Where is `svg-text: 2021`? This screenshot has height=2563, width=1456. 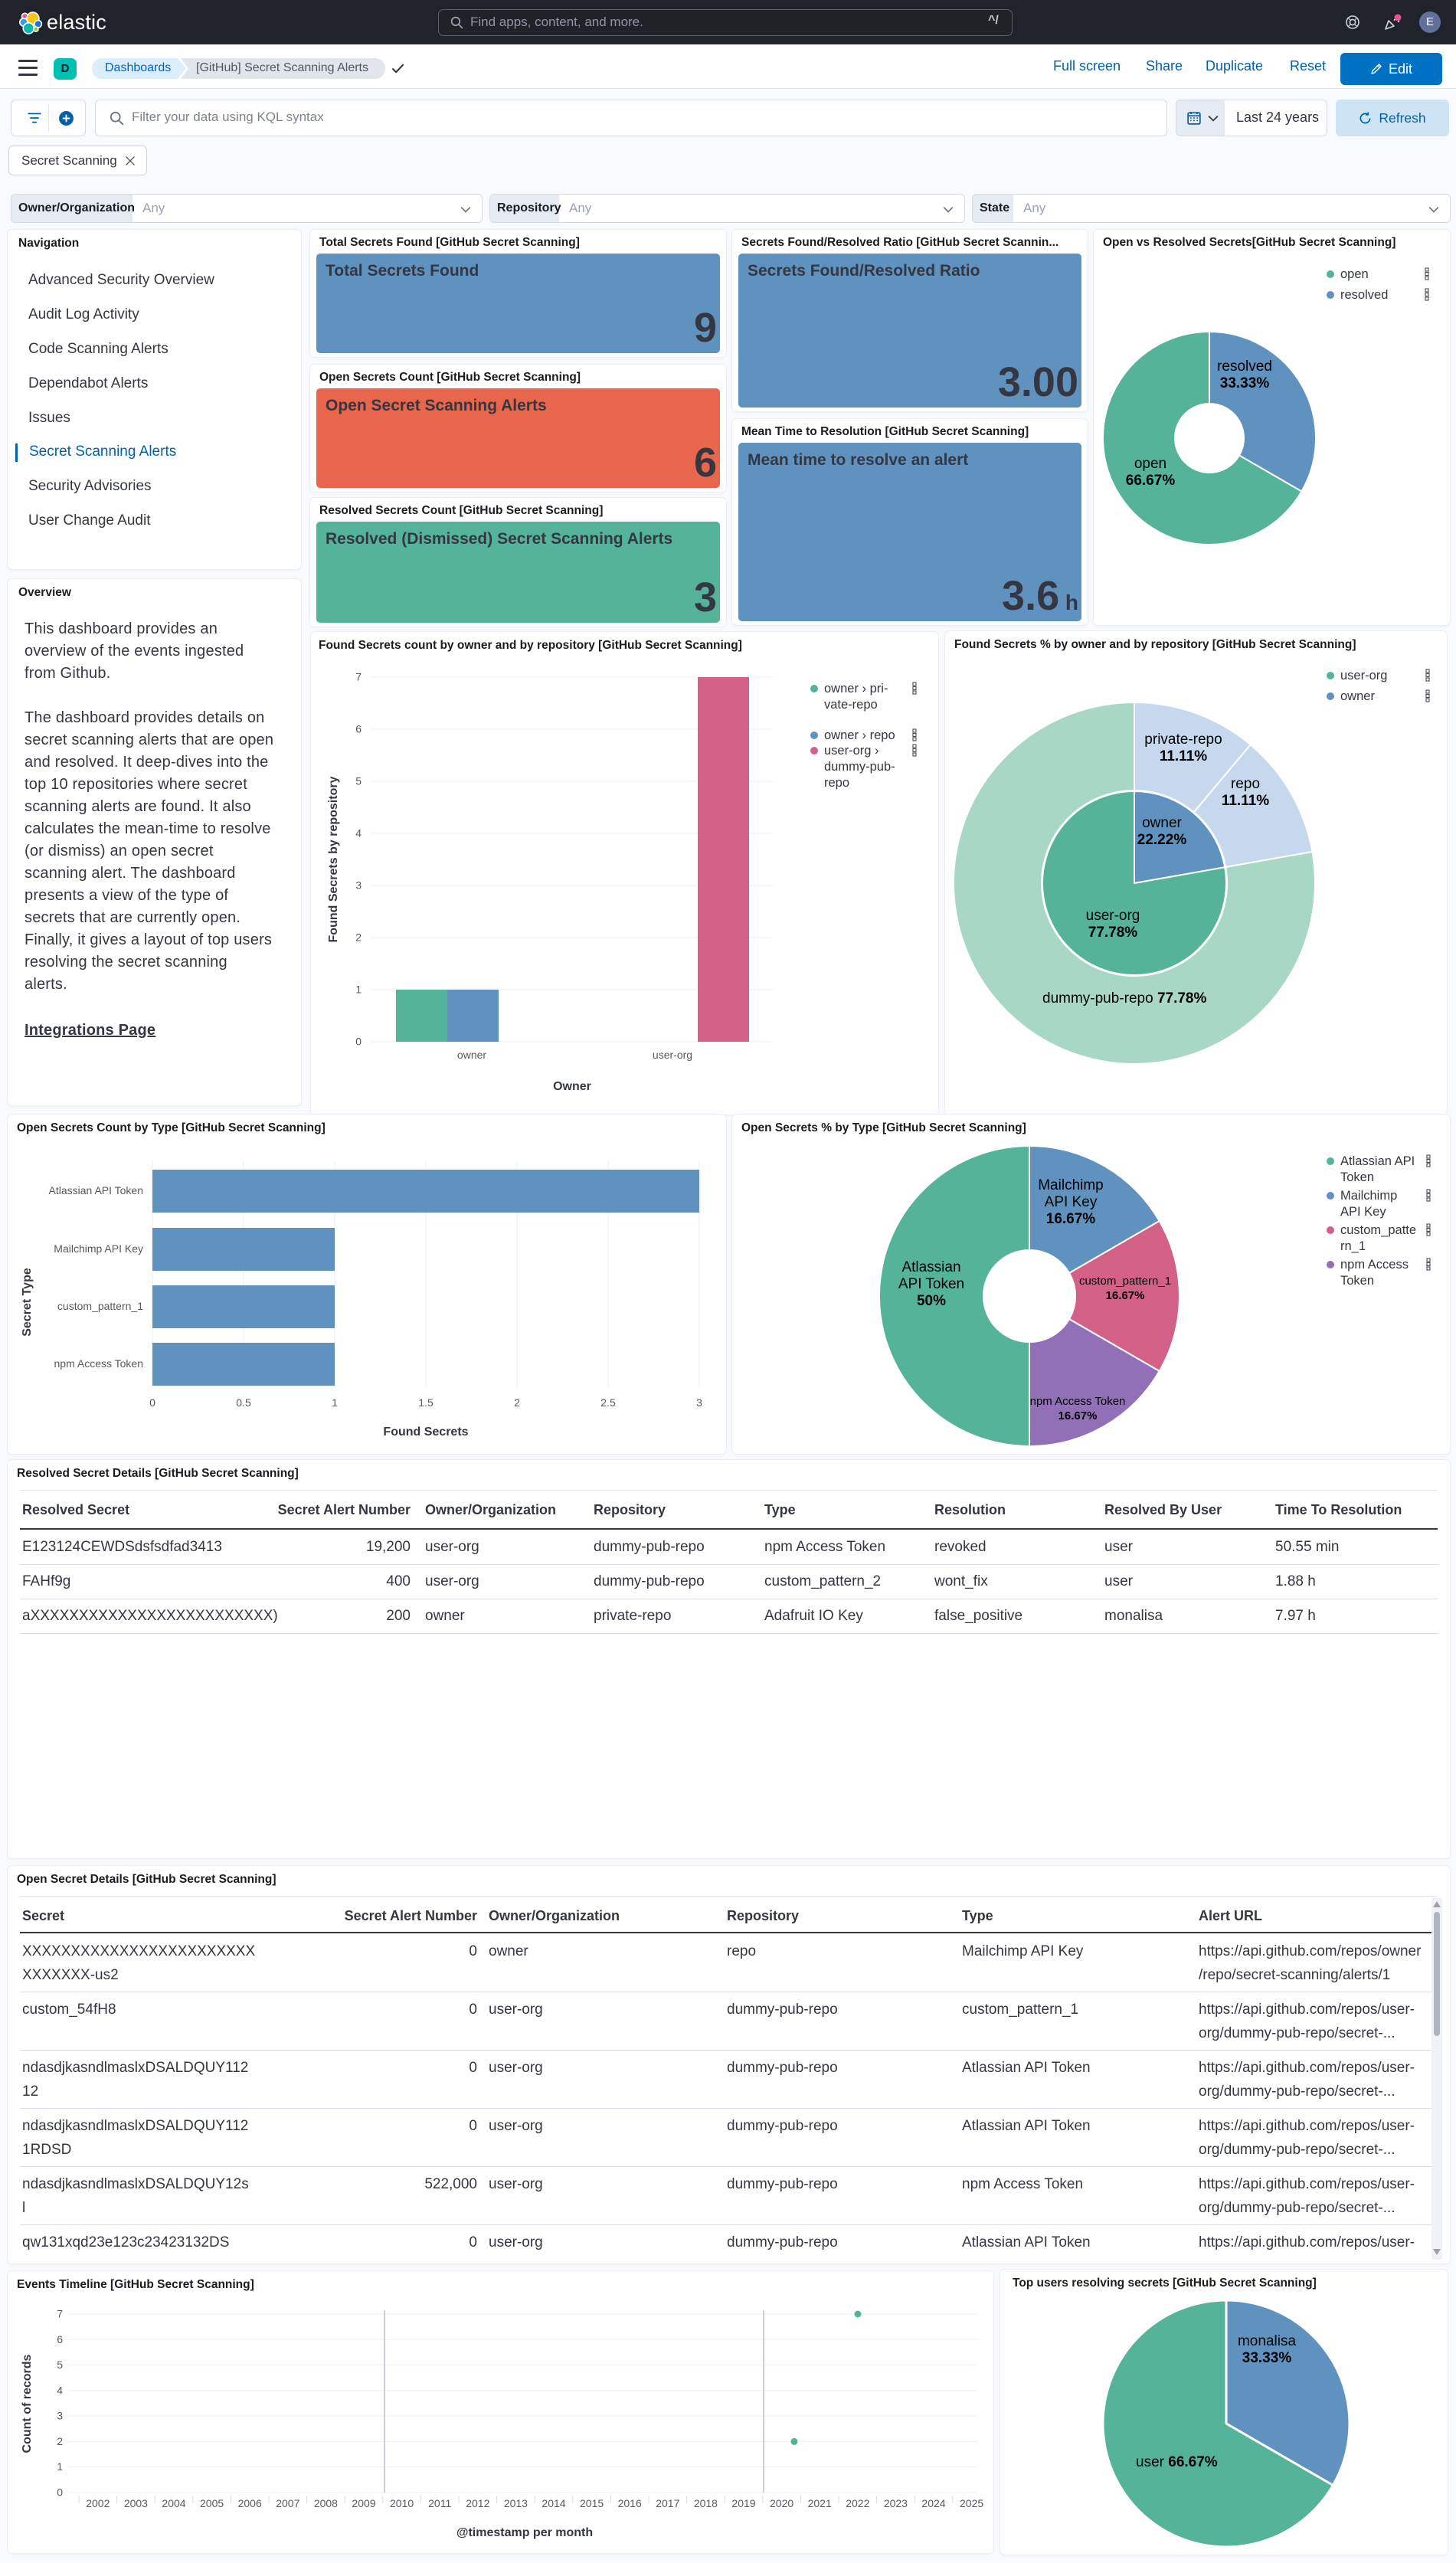 svg-text: 2021 is located at coordinates (820, 2503).